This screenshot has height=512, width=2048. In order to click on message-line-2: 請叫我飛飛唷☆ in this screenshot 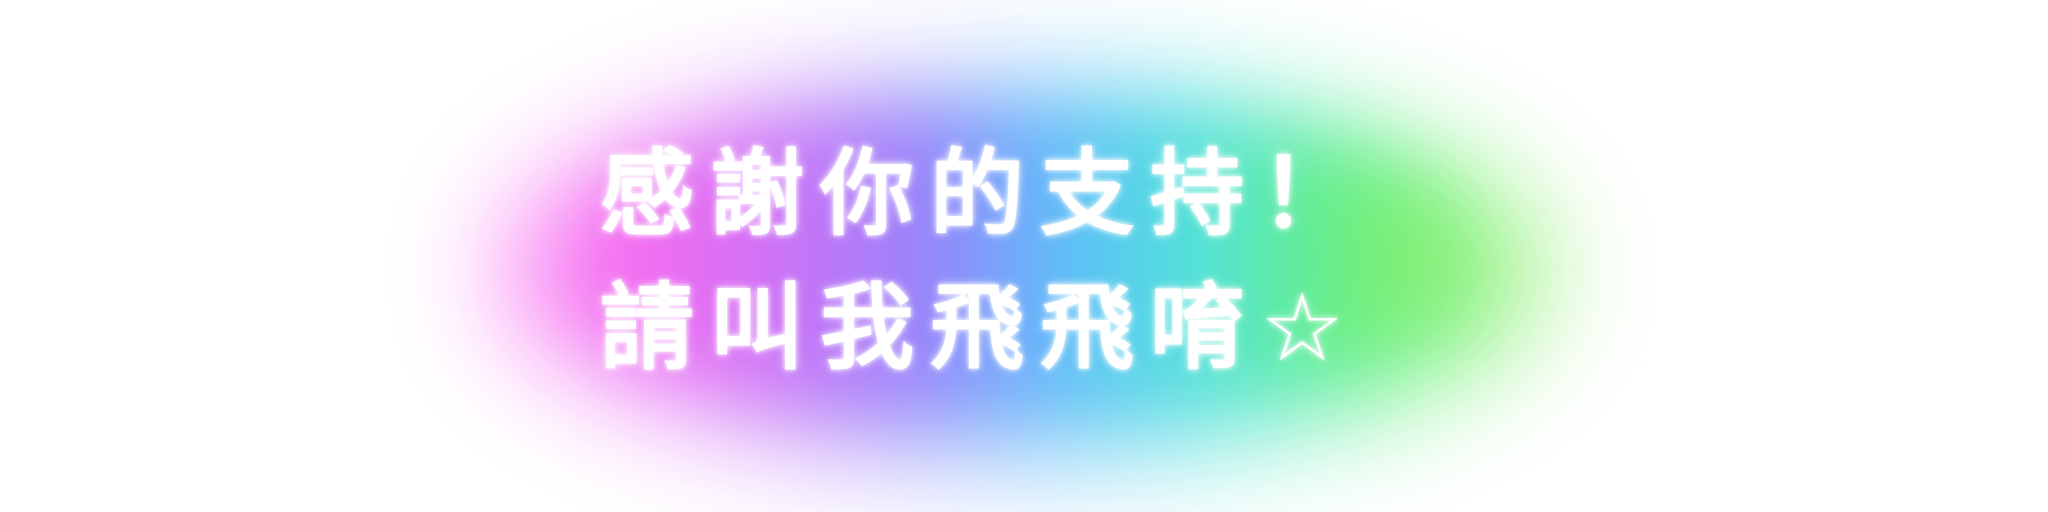, I will do `click(980, 328)`.